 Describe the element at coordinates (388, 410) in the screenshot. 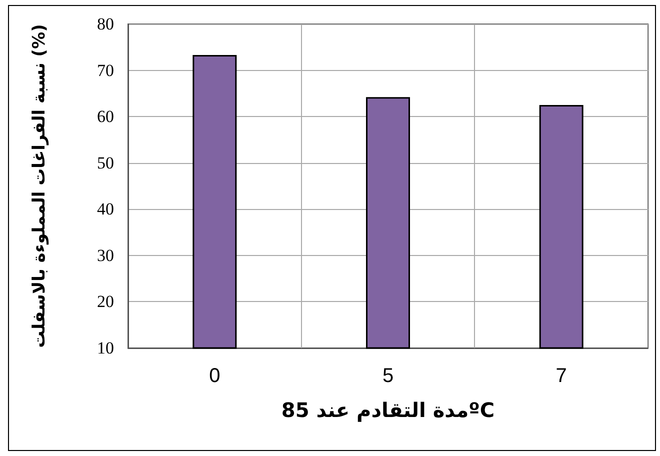

I see `x-axis-title: مدة التقادم عند 85ºC` at that location.